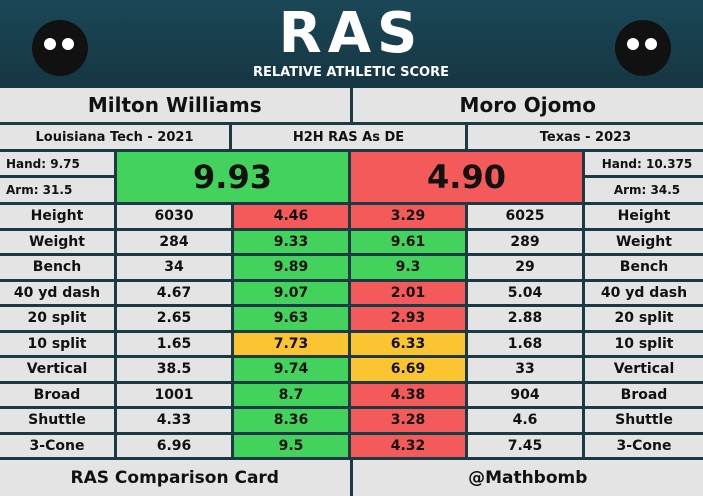 The width and height of the screenshot is (703, 496). Describe the element at coordinates (408, 241) in the screenshot. I see `metric-score: 9.61` at that location.